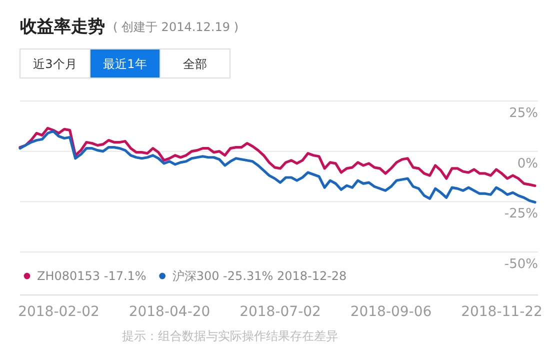  Describe the element at coordinates (230, 336) in the screenshot. I see `text: 提示：组合数据与实际操作结果存在差异` at that location.